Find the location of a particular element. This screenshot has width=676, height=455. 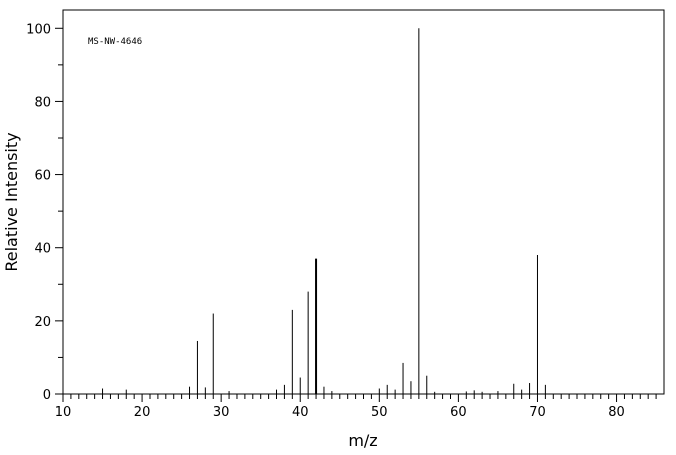

y-tick-label: 100 is located at coordinates (38, 29).